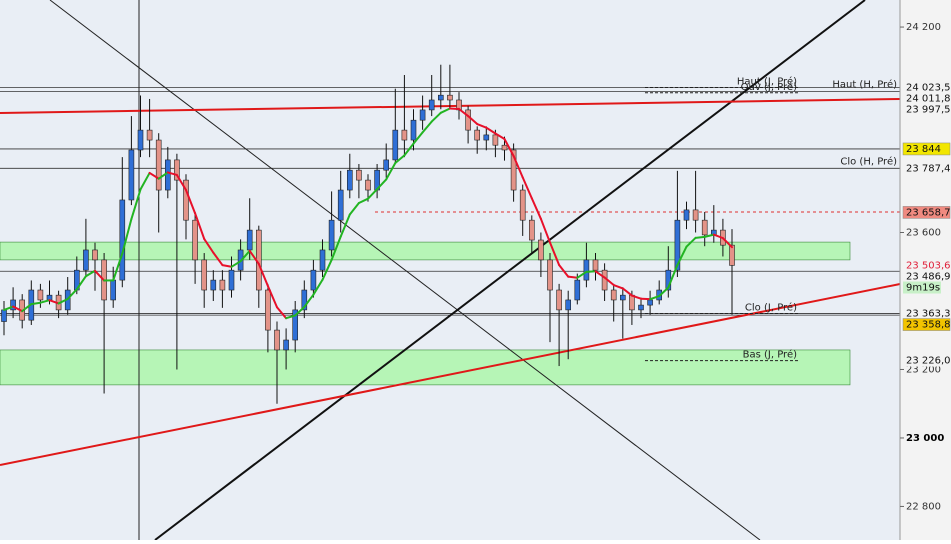 The width and height of the screenshot is (951, 544). What do you see at coordinates (928, 361) in the screenshot?
I see `price-label: 23 226,0` at bounding box center [928, 361].